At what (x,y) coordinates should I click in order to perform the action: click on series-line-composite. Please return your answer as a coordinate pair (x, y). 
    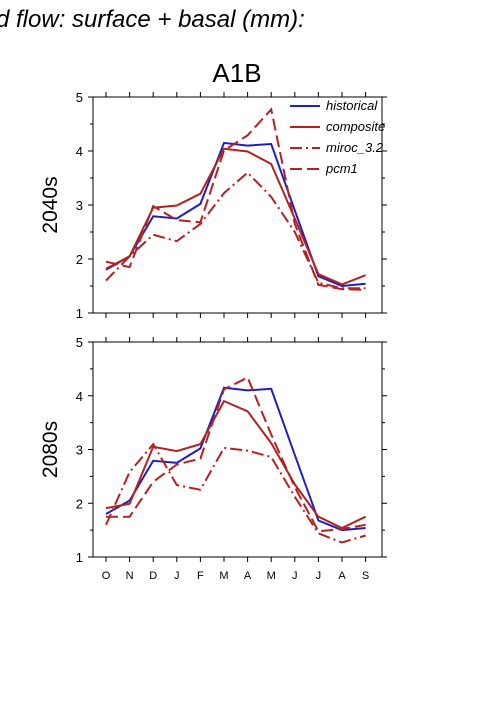
    Looking at the image, I should click on (236, 464).